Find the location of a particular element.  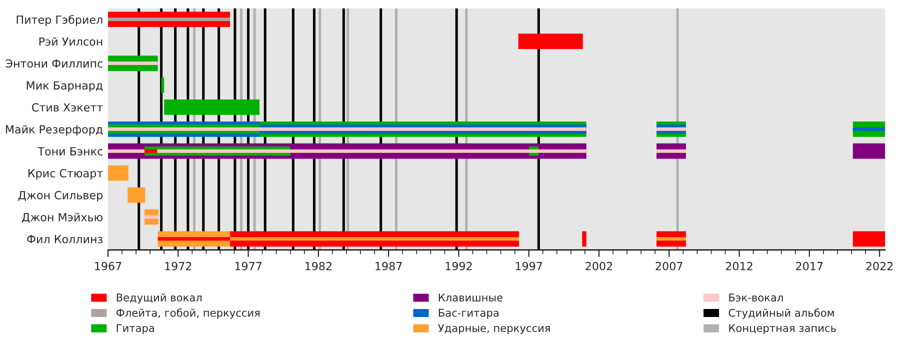

y-tick-label: Питер Гэбриел is located at coordinates (59, 20).